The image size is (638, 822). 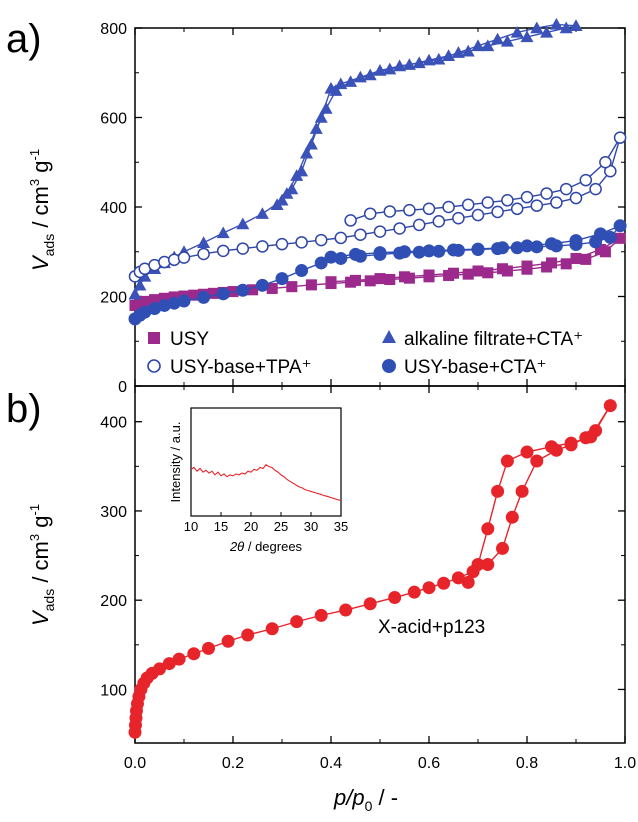 I want to click on inset-x-label: 2θ / degrees, so click(x=266, y=546).